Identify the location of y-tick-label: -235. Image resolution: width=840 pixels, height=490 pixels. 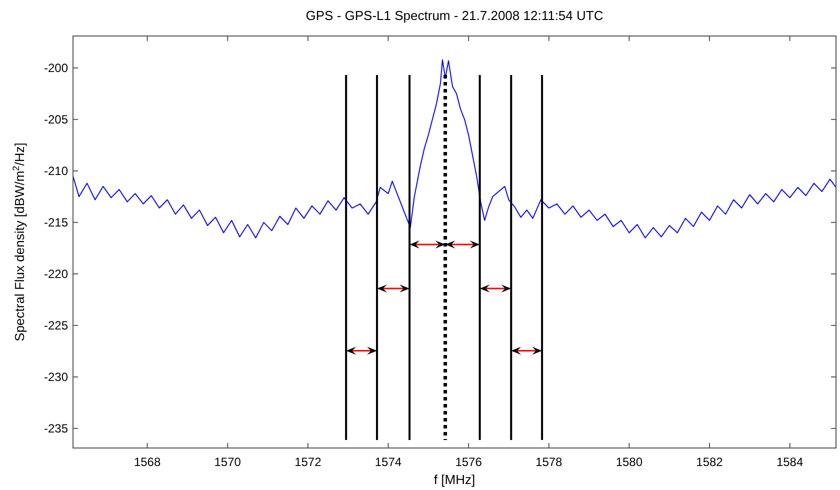
(56, 428).